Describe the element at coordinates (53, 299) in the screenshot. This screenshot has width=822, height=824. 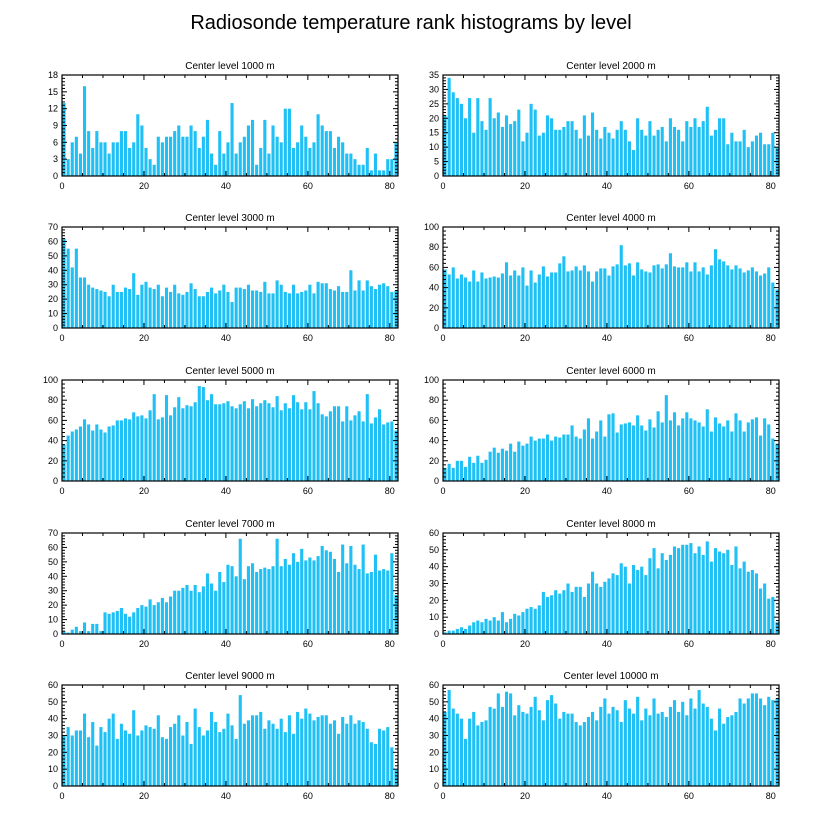
I see `y-tick-label: 20` at that location.